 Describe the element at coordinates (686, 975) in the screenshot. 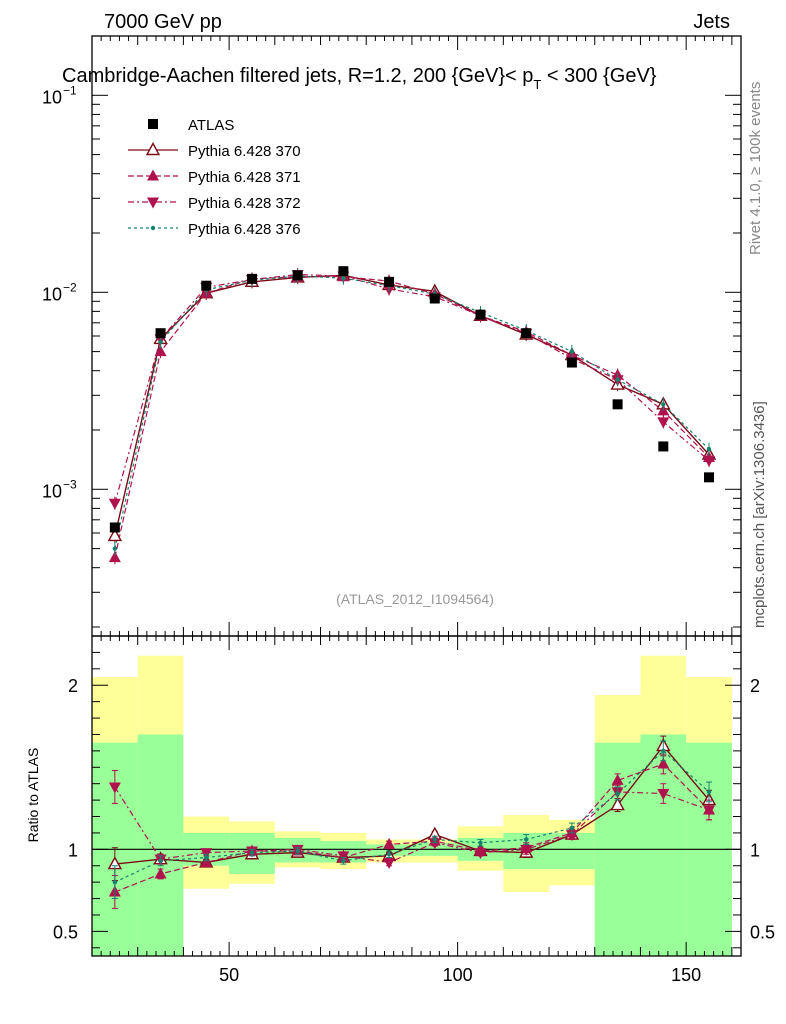

I see `x-tick-label: 150` at that location.